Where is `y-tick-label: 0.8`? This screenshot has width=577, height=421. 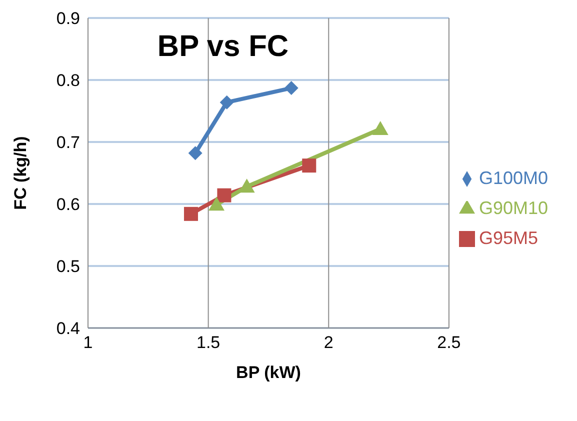
y-tick-label: 0.8 is located at coordinates (68, 80).